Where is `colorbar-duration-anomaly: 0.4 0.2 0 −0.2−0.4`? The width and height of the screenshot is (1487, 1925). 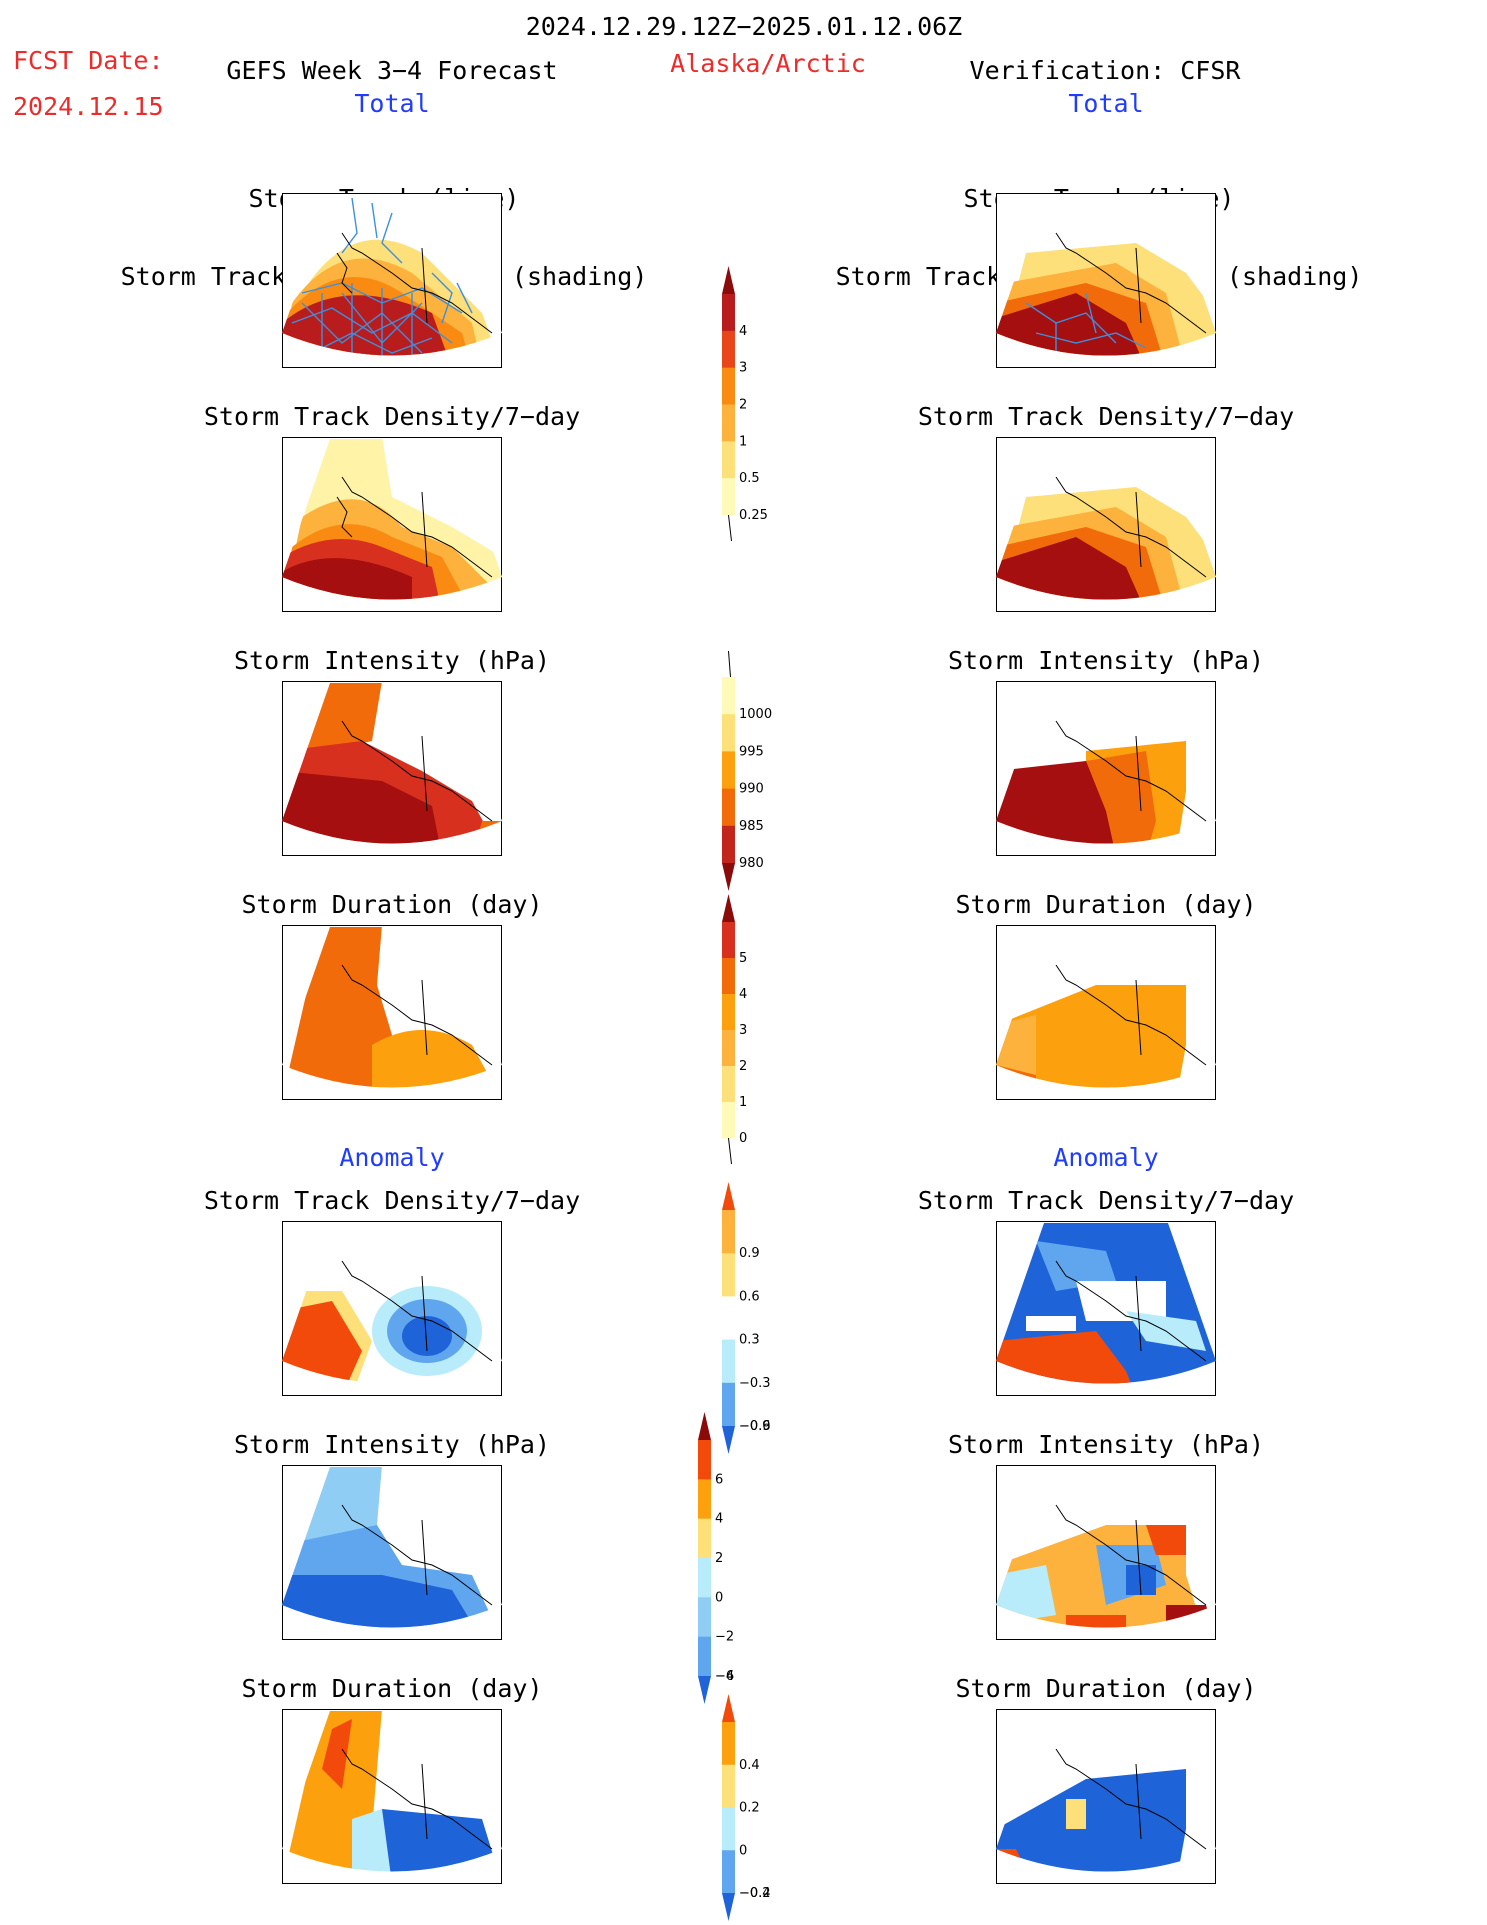 colorbar-duration-anomaly: 0.4 0.2 0 −0.2−0.4 is located at coordinates (746, 1807).